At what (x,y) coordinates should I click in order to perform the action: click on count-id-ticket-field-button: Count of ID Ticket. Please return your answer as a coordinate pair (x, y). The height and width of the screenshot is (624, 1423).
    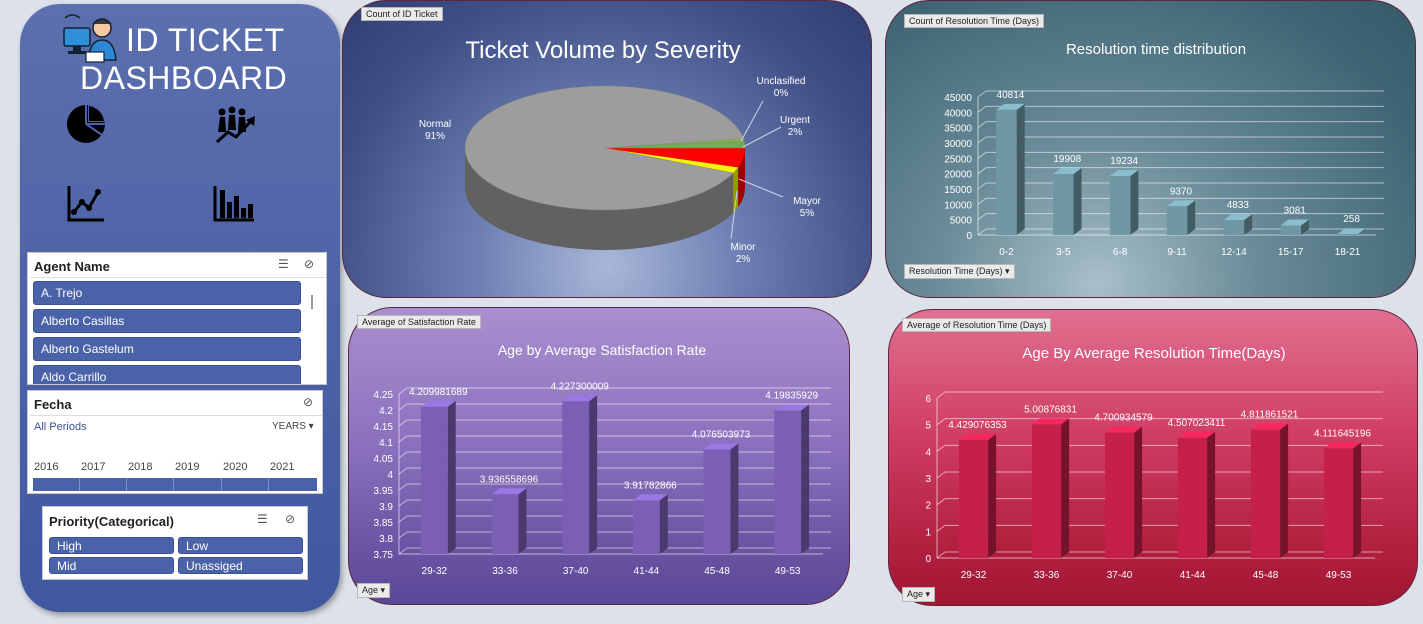
    Looking at the image, I should click on (402, 14).